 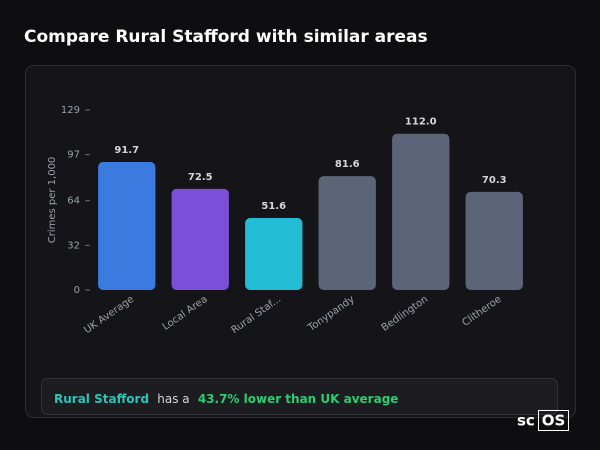 I want to click on y-tick-label: 97, so click(x=73, y=155).